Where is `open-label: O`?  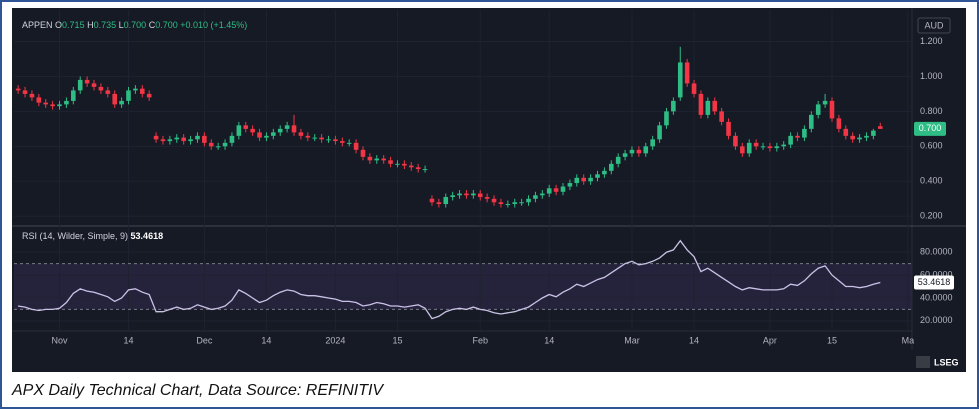 open-label: O is located at coordinates (58, 25).